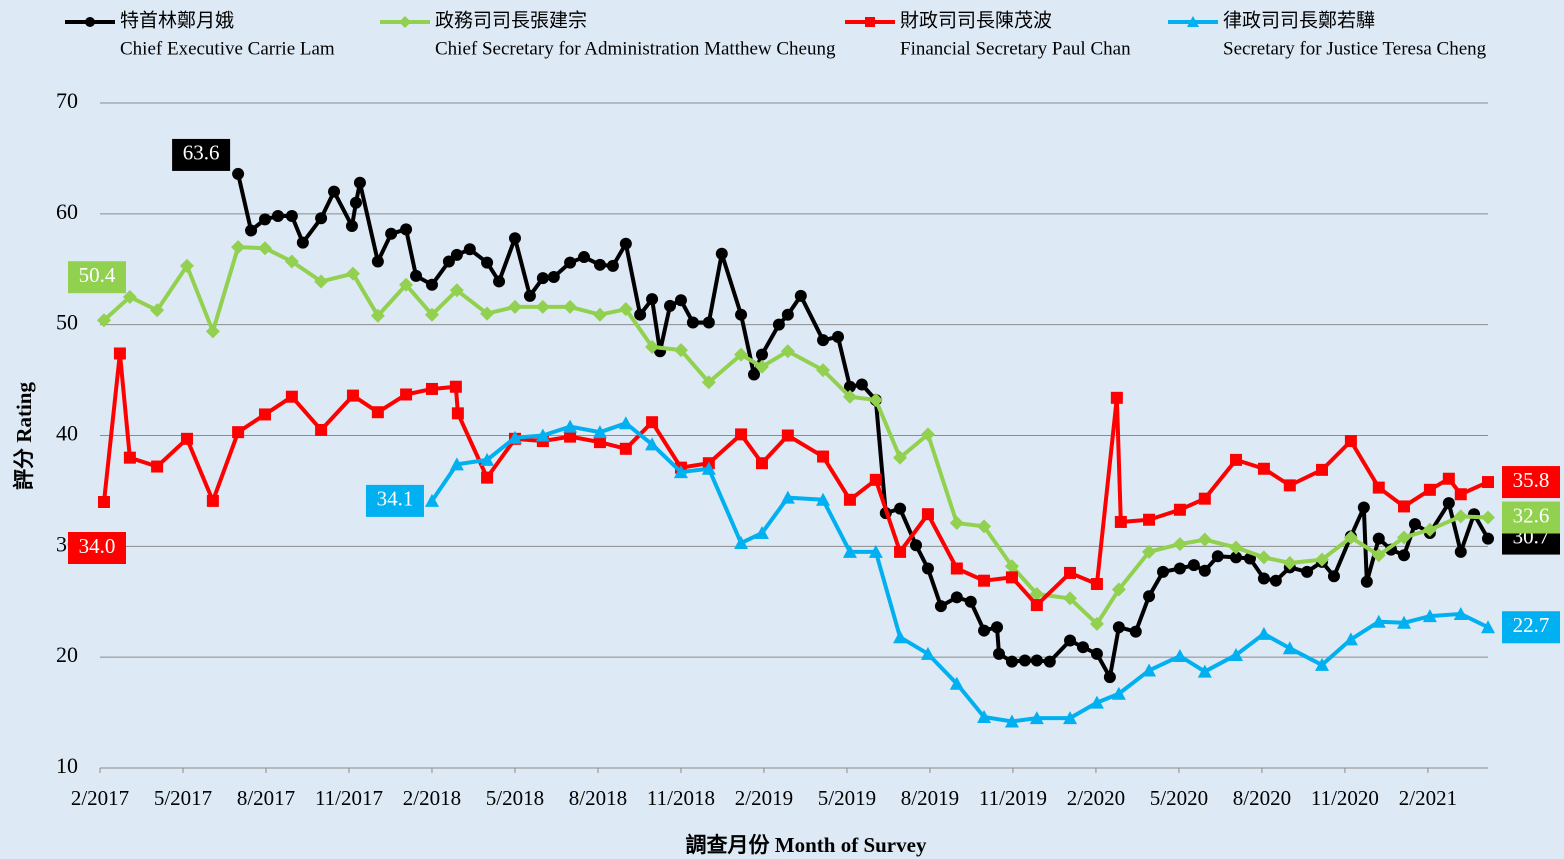 This screenshot has width=1564, height=859. I want to click on x-tick-label: 8/2018, so click(598, 798).